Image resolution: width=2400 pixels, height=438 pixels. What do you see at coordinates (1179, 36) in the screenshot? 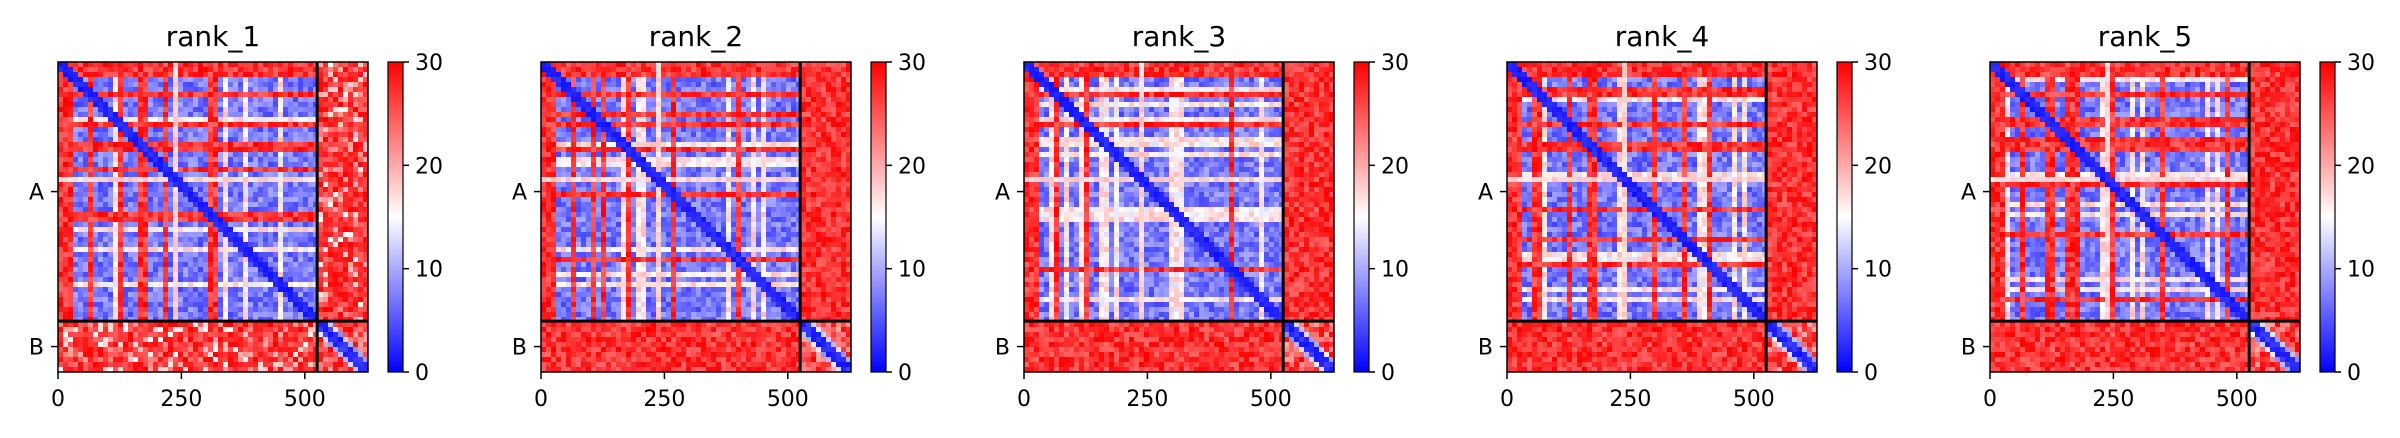
I see `chart-title: rank_3` at bounding box center [1179, 36].